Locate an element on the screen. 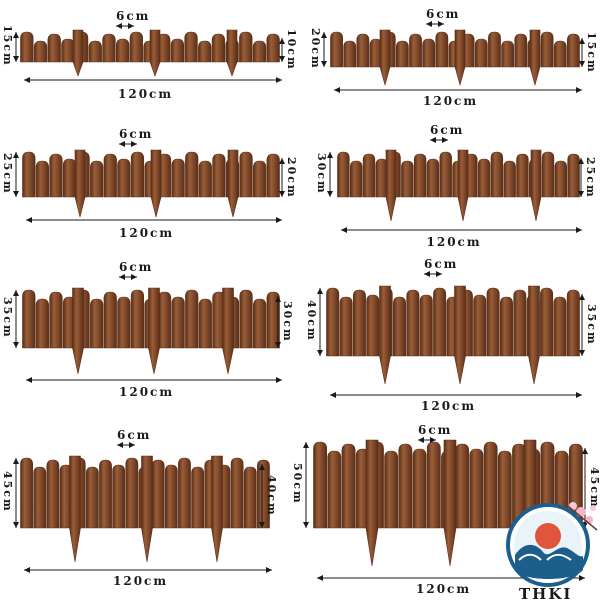 The width and height of the screenshot is (600, 604). right-height-label: 40cm is located at coordinates (271, 496).